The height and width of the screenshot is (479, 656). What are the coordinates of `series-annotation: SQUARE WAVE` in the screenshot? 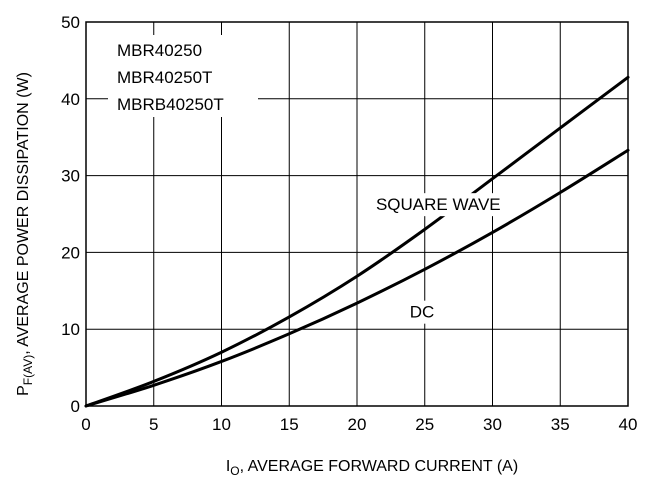 It's located at (438, 204).